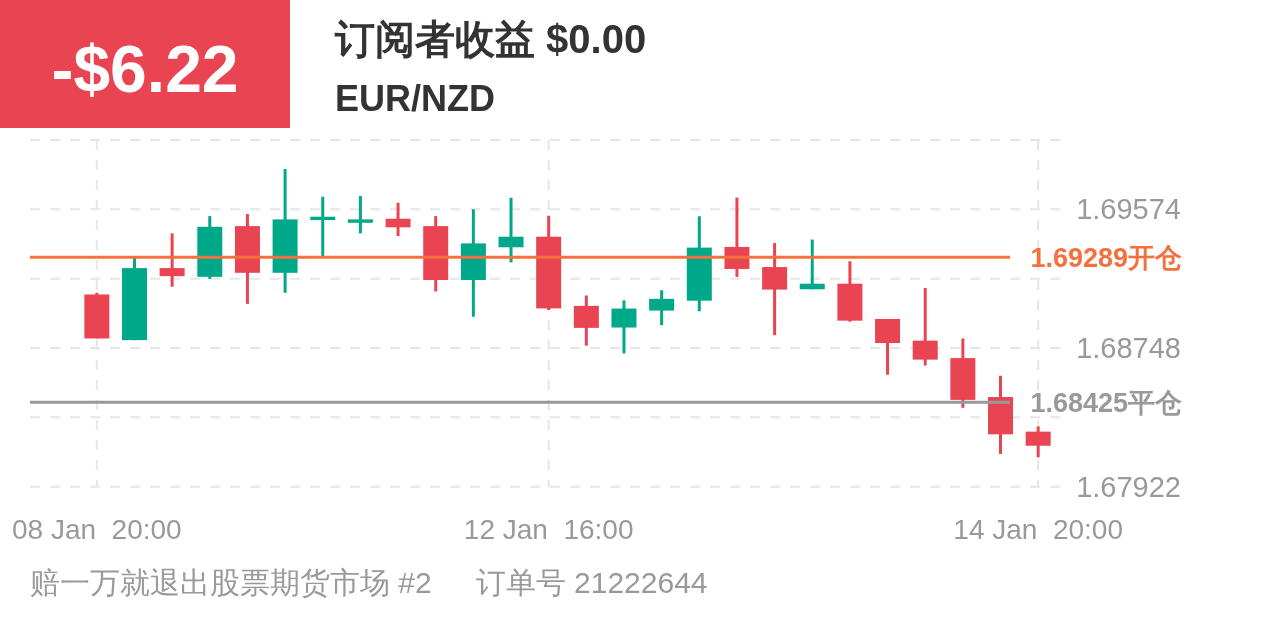 This screenshot has height=633, width=1266. Describe the element at coordinates (1128, 209) in the screenshot. I see `y-tick-label: 1.69574` at that location.